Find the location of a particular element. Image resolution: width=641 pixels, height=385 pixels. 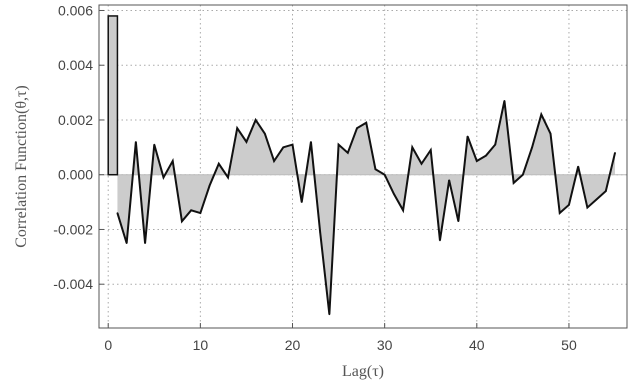

x-tick-label: 10 is located at coordinates (201, 345).